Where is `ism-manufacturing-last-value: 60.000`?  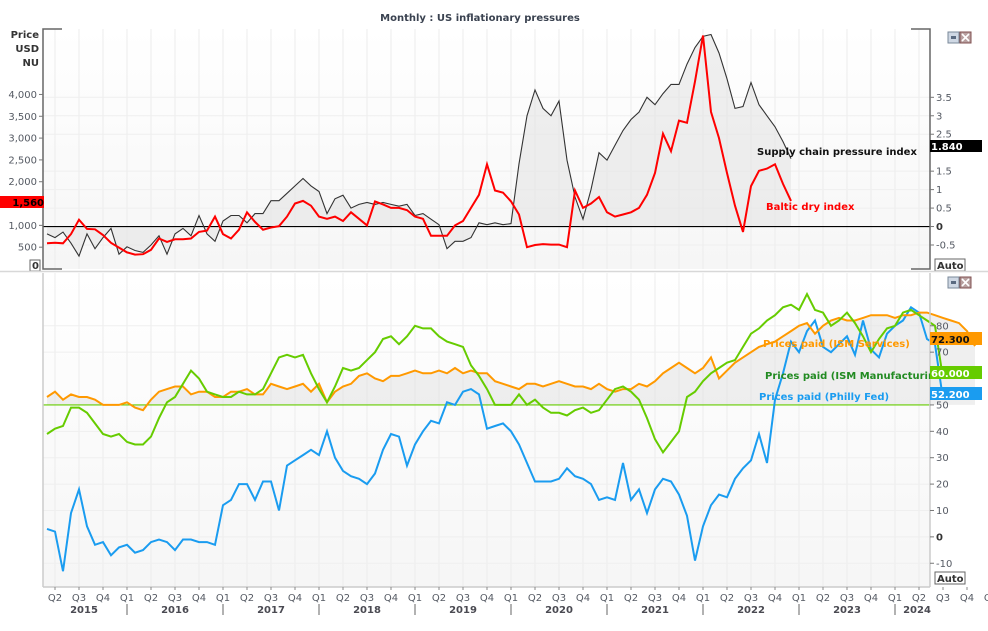 ism-manufacturing-last-value: 60.000 is located at coordinates (950, 374).